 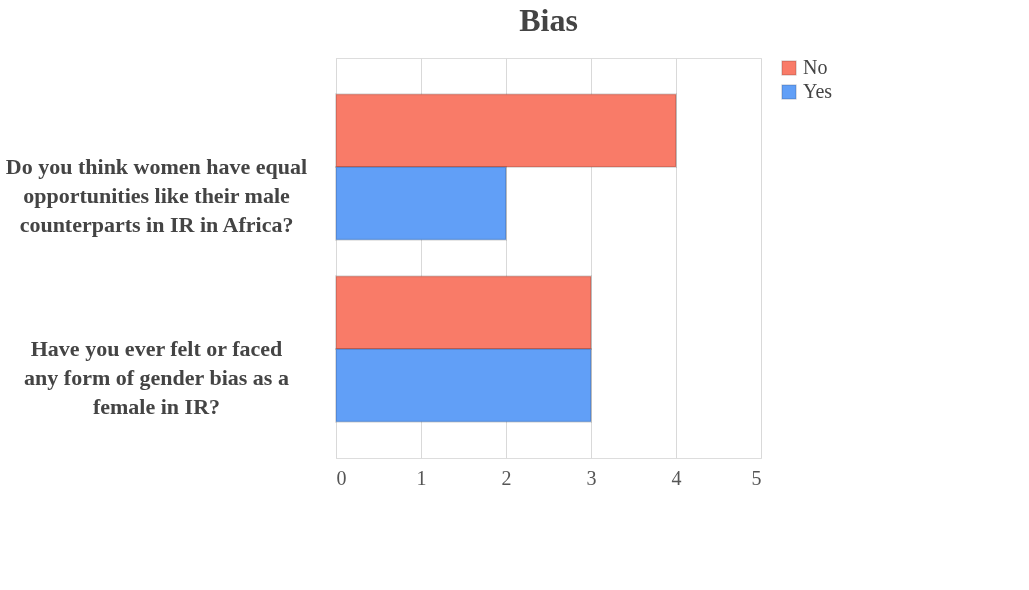 I want to click on legend-label: No, so click(x=815, y=67).